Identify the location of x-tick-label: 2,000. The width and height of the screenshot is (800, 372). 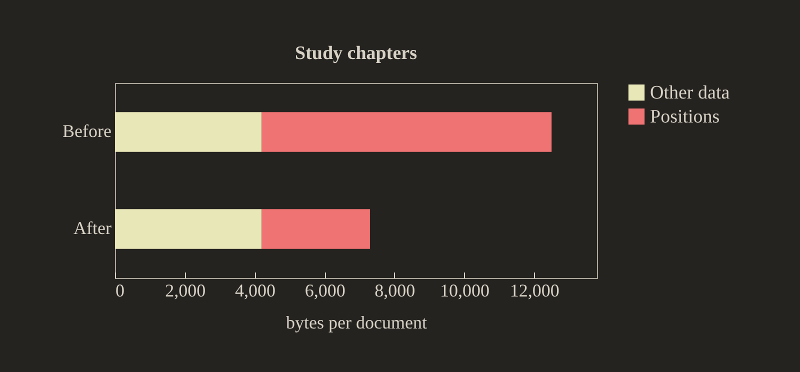
(185, 290).